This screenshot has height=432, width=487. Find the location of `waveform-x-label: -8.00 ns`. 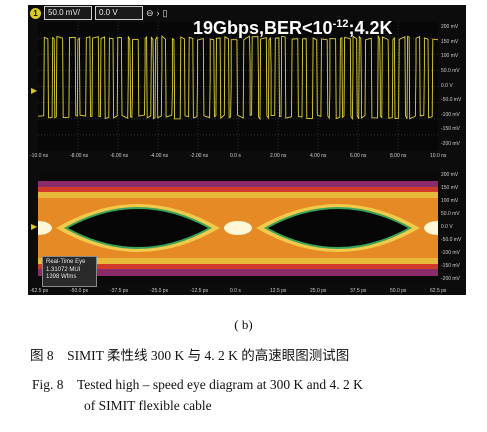

waveform-x-label: -8.00 ns is located at coordinates (79, 156).